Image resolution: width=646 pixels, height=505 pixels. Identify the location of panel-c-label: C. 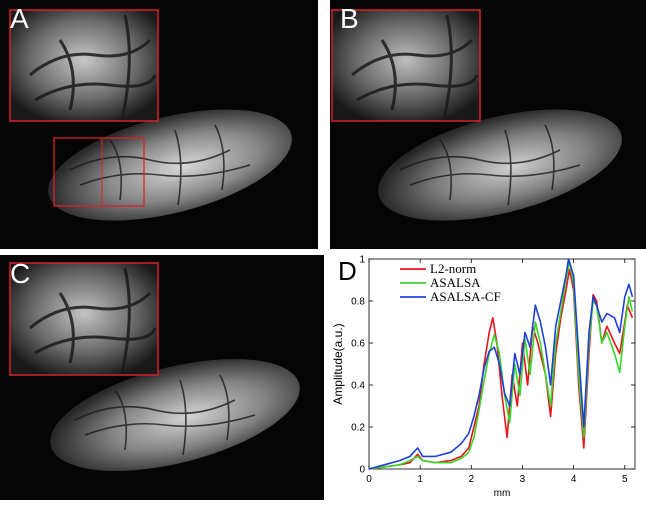
(20, 273).